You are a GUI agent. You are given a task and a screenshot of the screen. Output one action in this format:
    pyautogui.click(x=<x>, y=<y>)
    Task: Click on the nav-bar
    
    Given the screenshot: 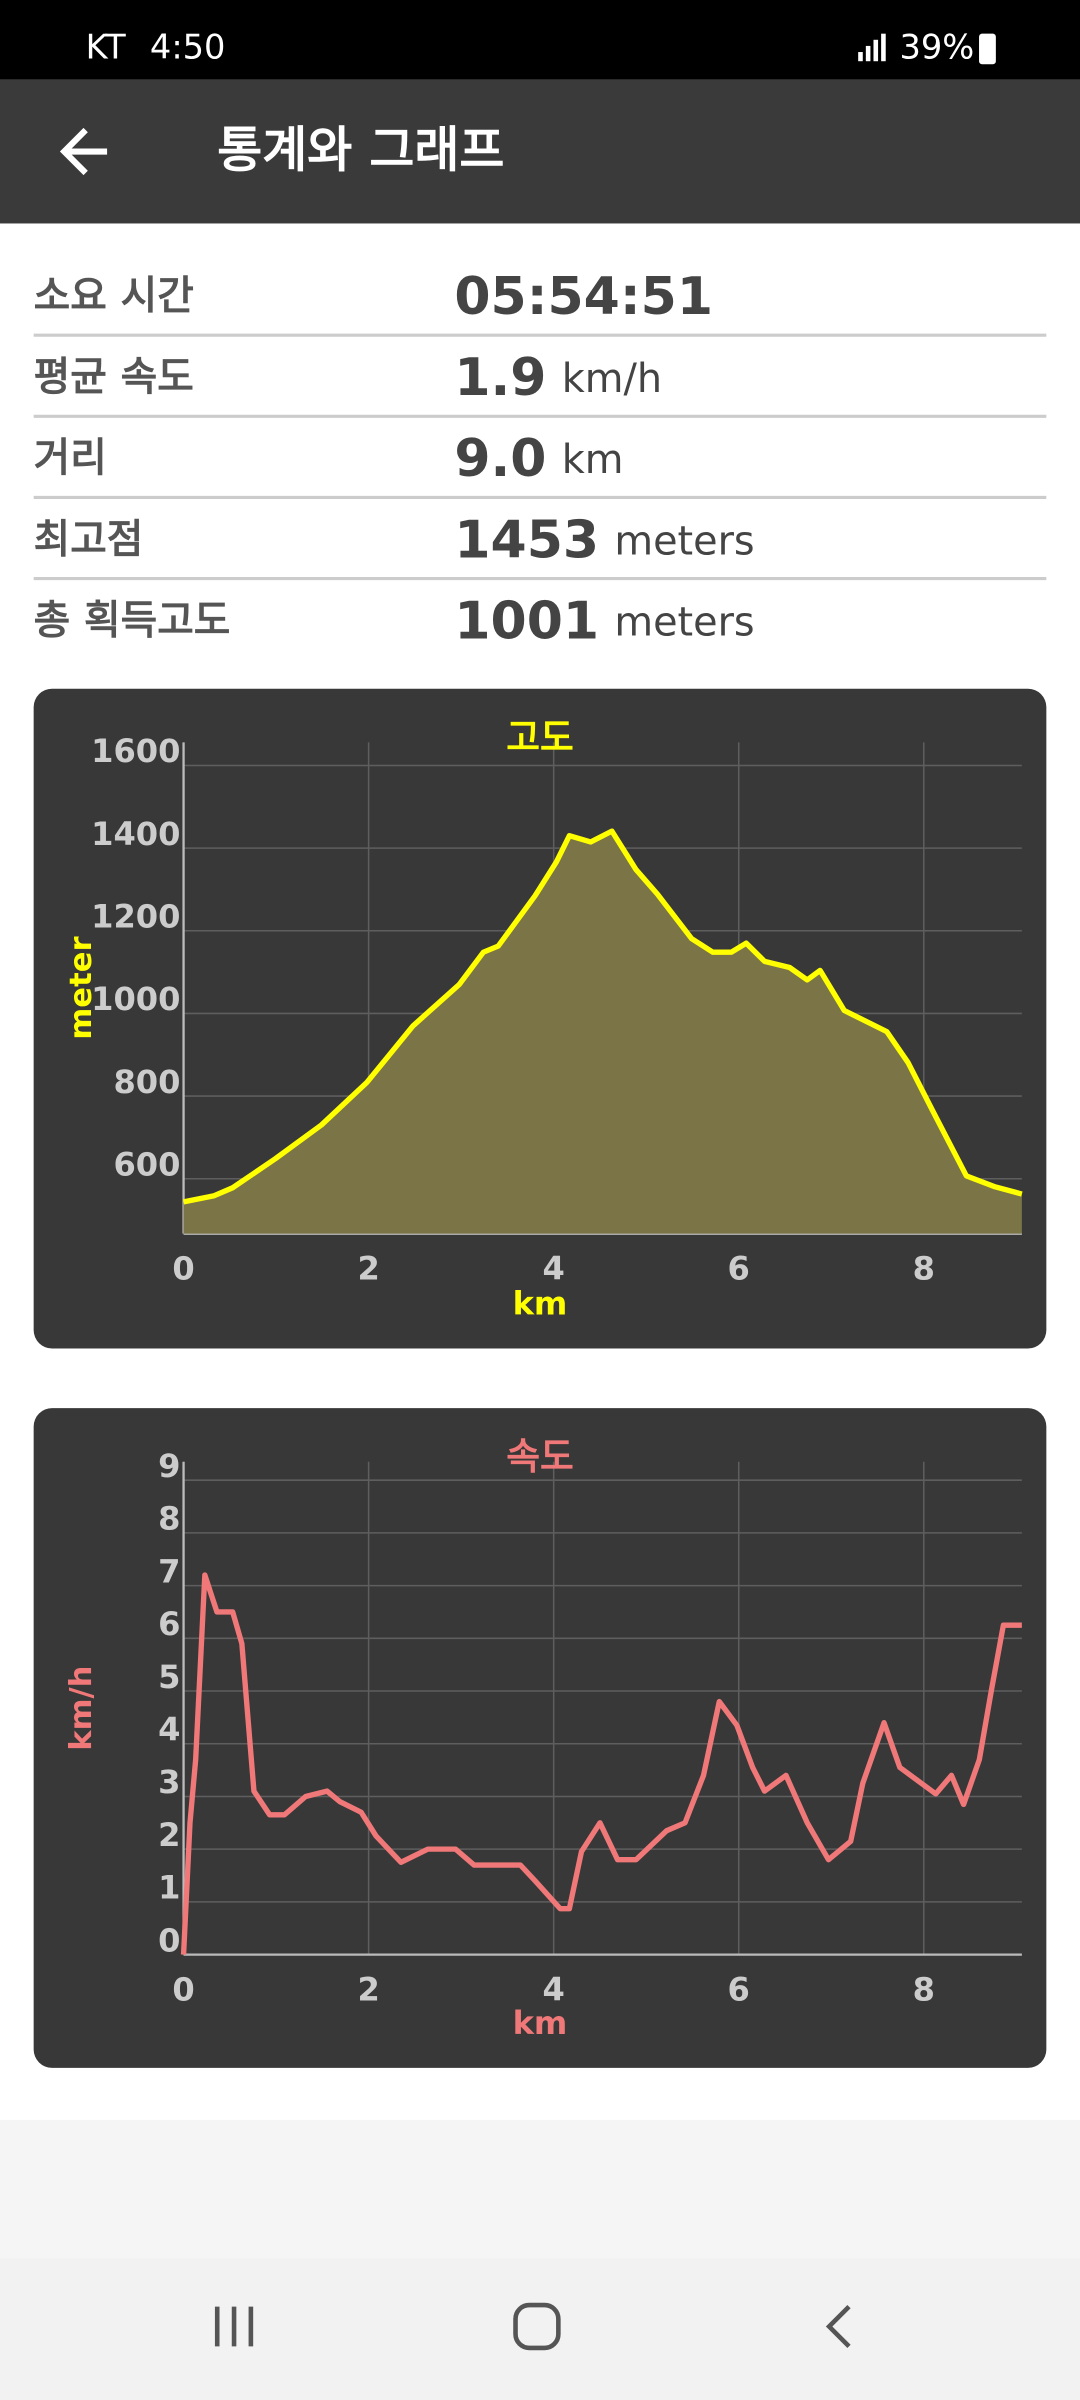 What is the action you would take?
    pyautogui.click(x=540, y=2328)
    